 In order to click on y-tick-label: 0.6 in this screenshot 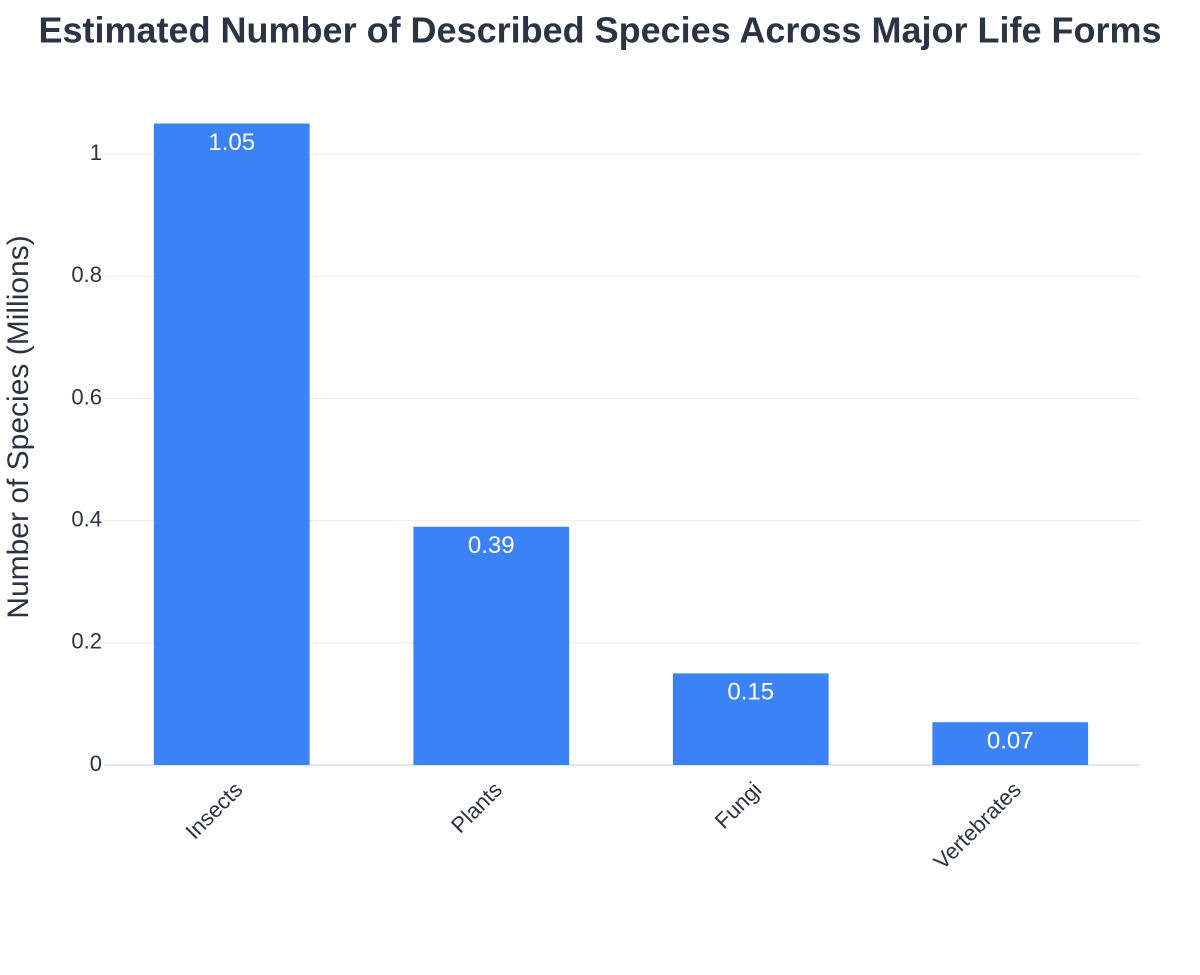, I will do `click(86, 396)`.